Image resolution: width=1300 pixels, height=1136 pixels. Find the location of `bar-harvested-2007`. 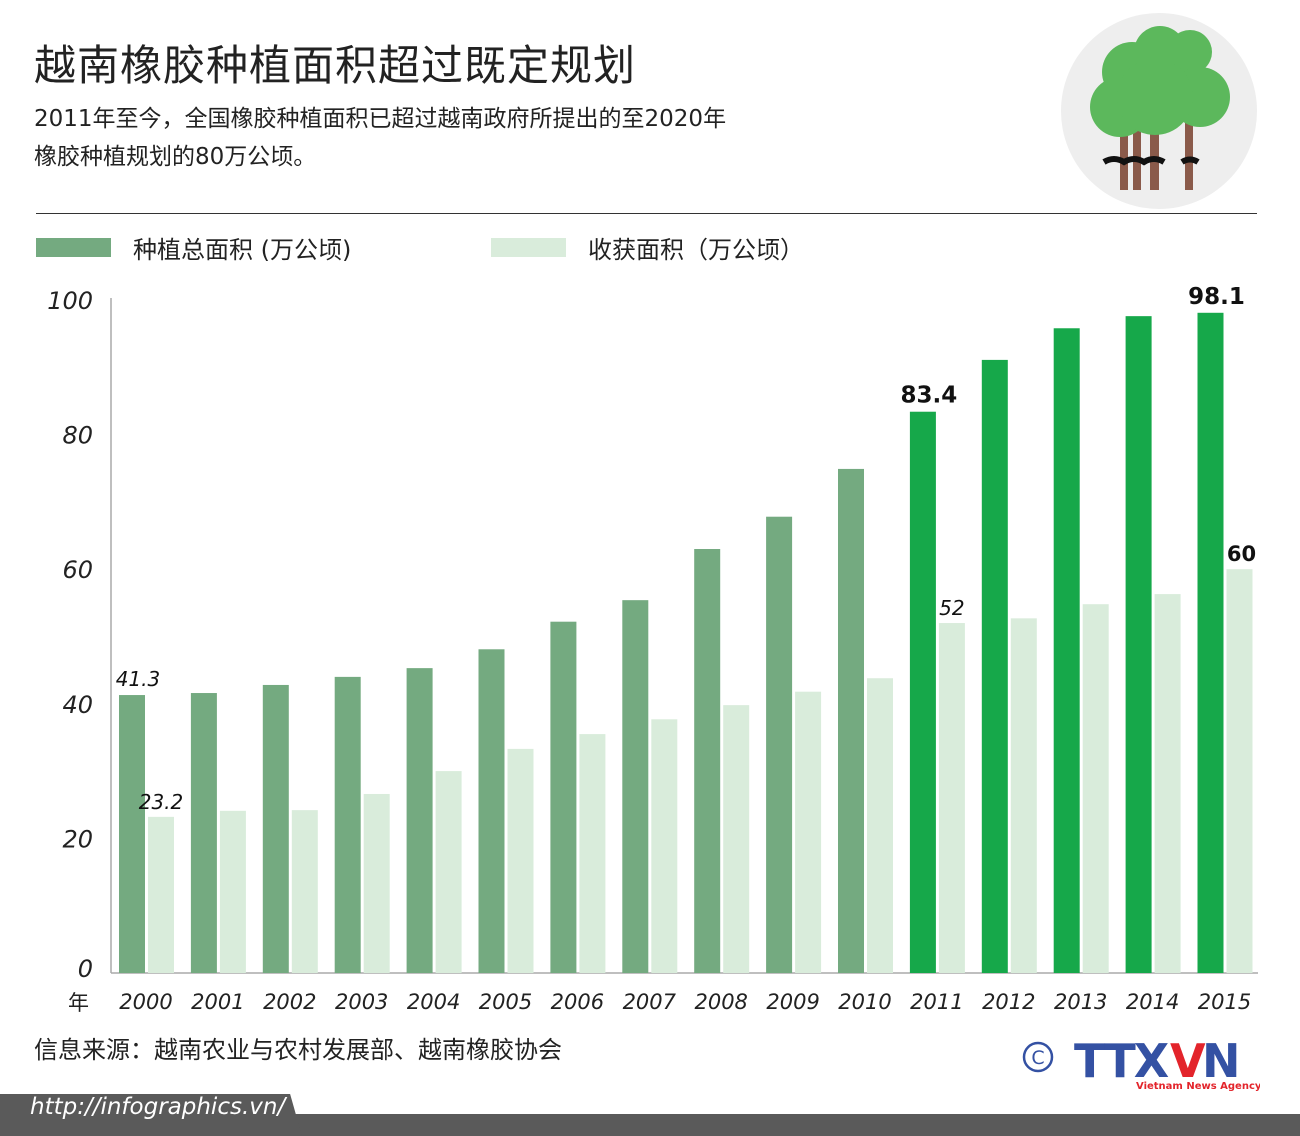

bar-harvested-2007 is located at coordinates (664, 846).